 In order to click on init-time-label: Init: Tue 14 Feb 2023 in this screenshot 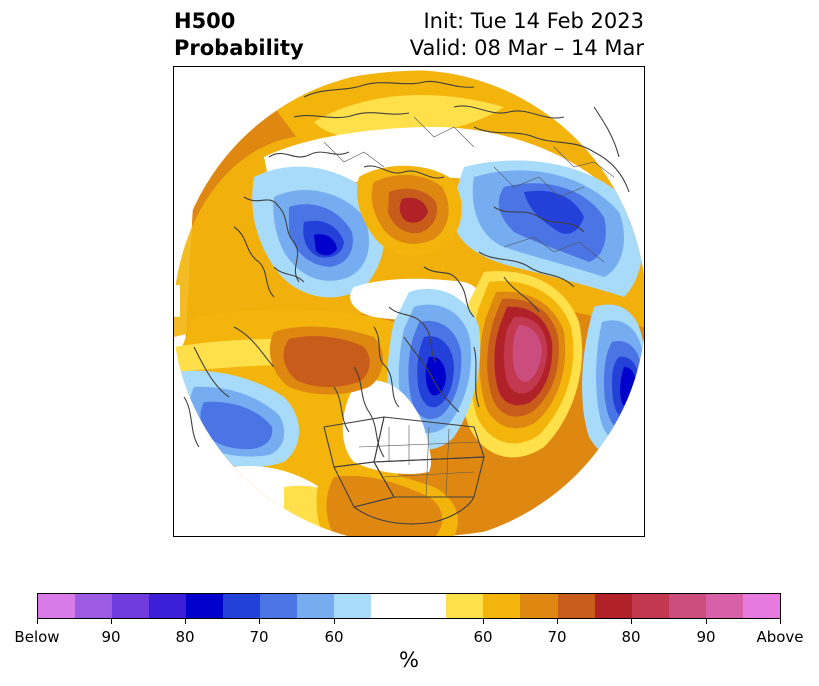, I will do `click(533, 21)`.